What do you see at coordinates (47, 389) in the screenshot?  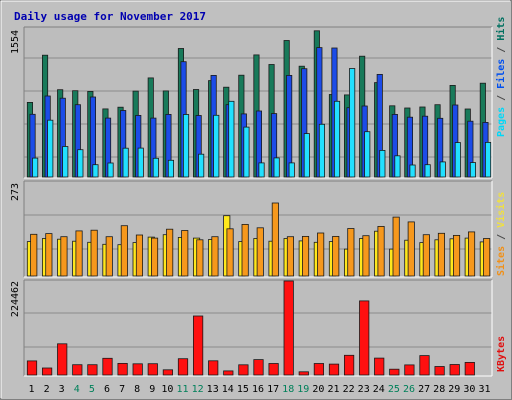 I see `day-label: 2` at bounding box center [47, 389].